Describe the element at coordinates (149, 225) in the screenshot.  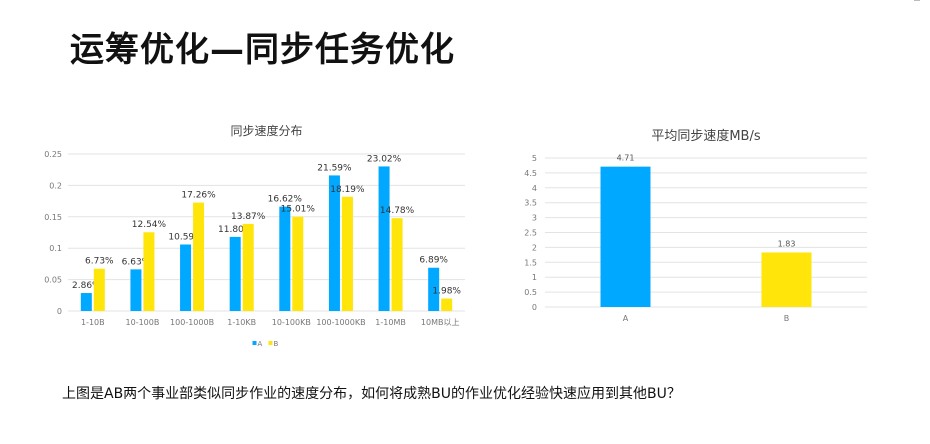
I see `data-label-B: 12.54%` at that location.